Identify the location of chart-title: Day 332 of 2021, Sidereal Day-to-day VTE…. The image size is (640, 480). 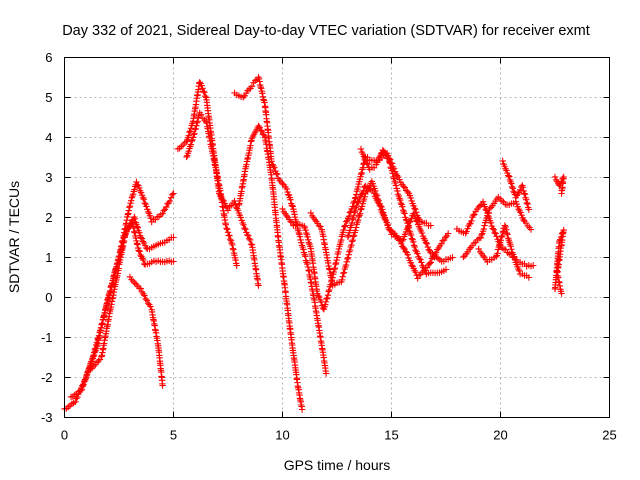
(326, 31).